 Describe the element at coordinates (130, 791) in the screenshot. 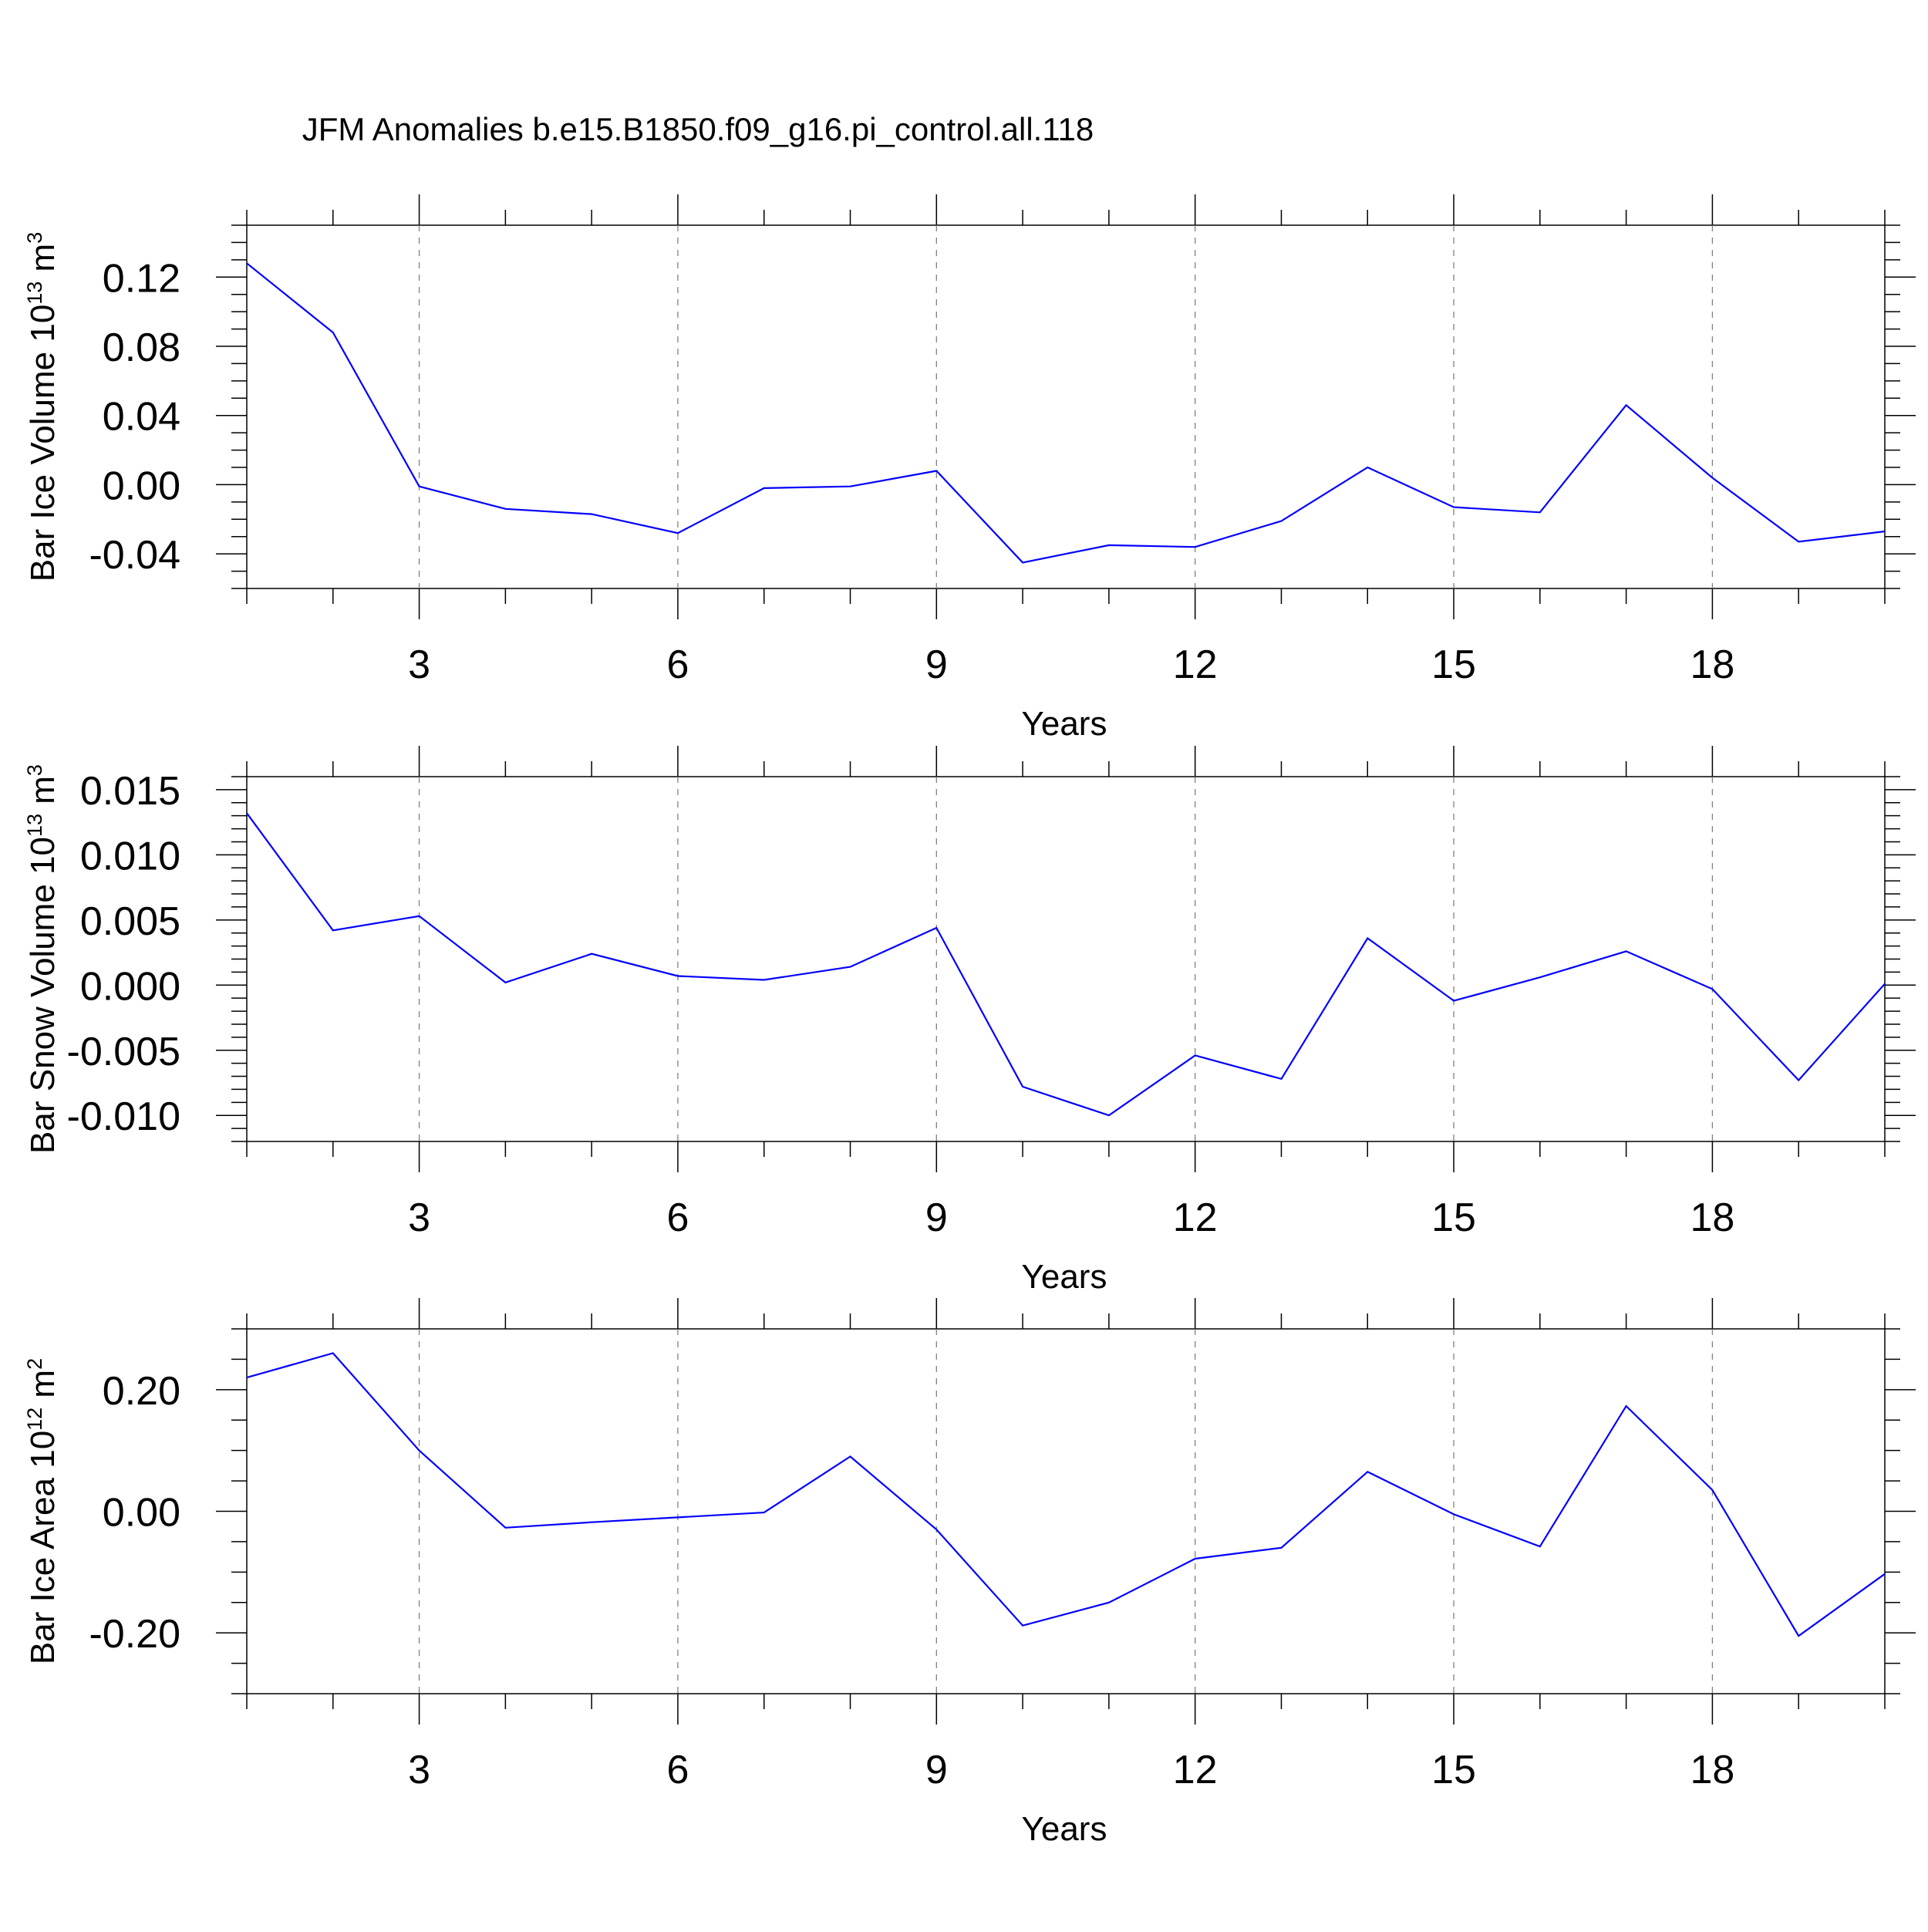

I see `y-tick-label: 0.015` at that location.